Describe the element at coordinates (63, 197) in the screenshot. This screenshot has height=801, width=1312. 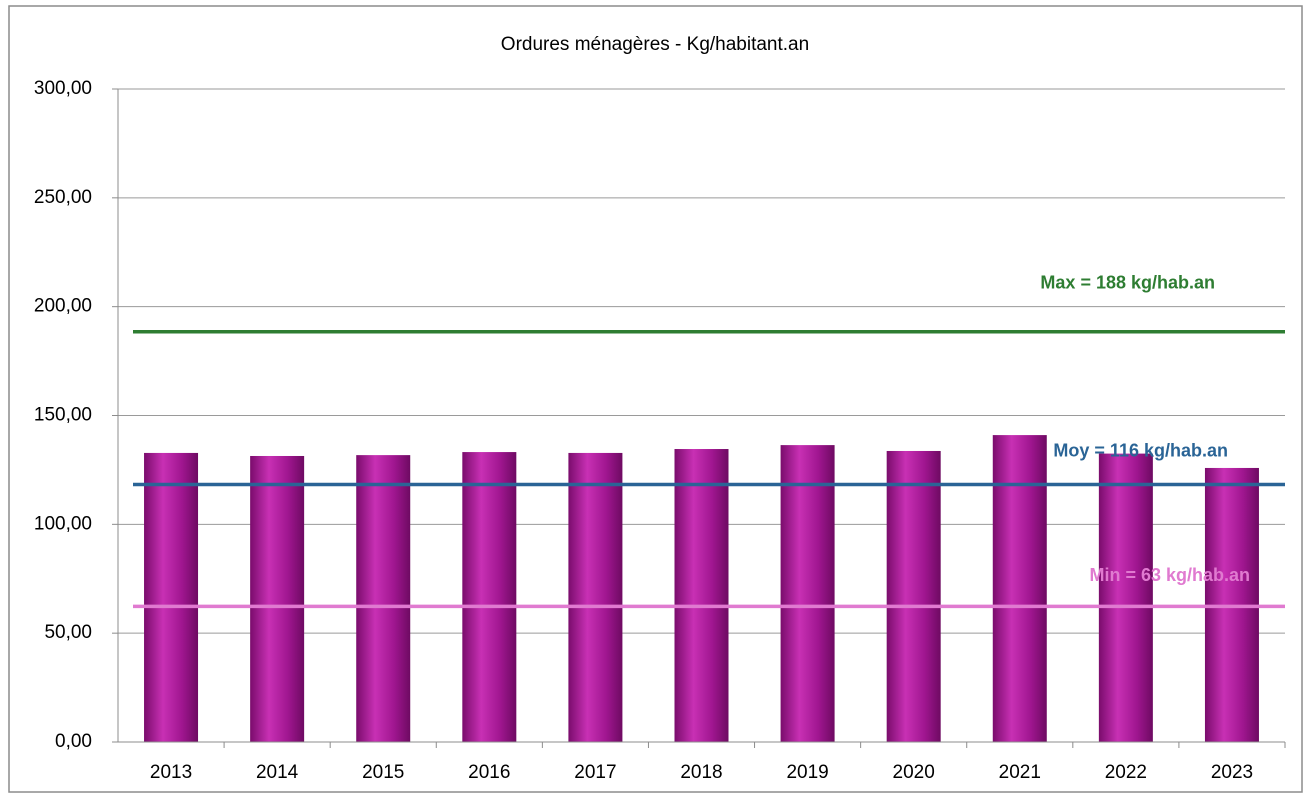
I see `y-tick-label: 250,00` at that location.